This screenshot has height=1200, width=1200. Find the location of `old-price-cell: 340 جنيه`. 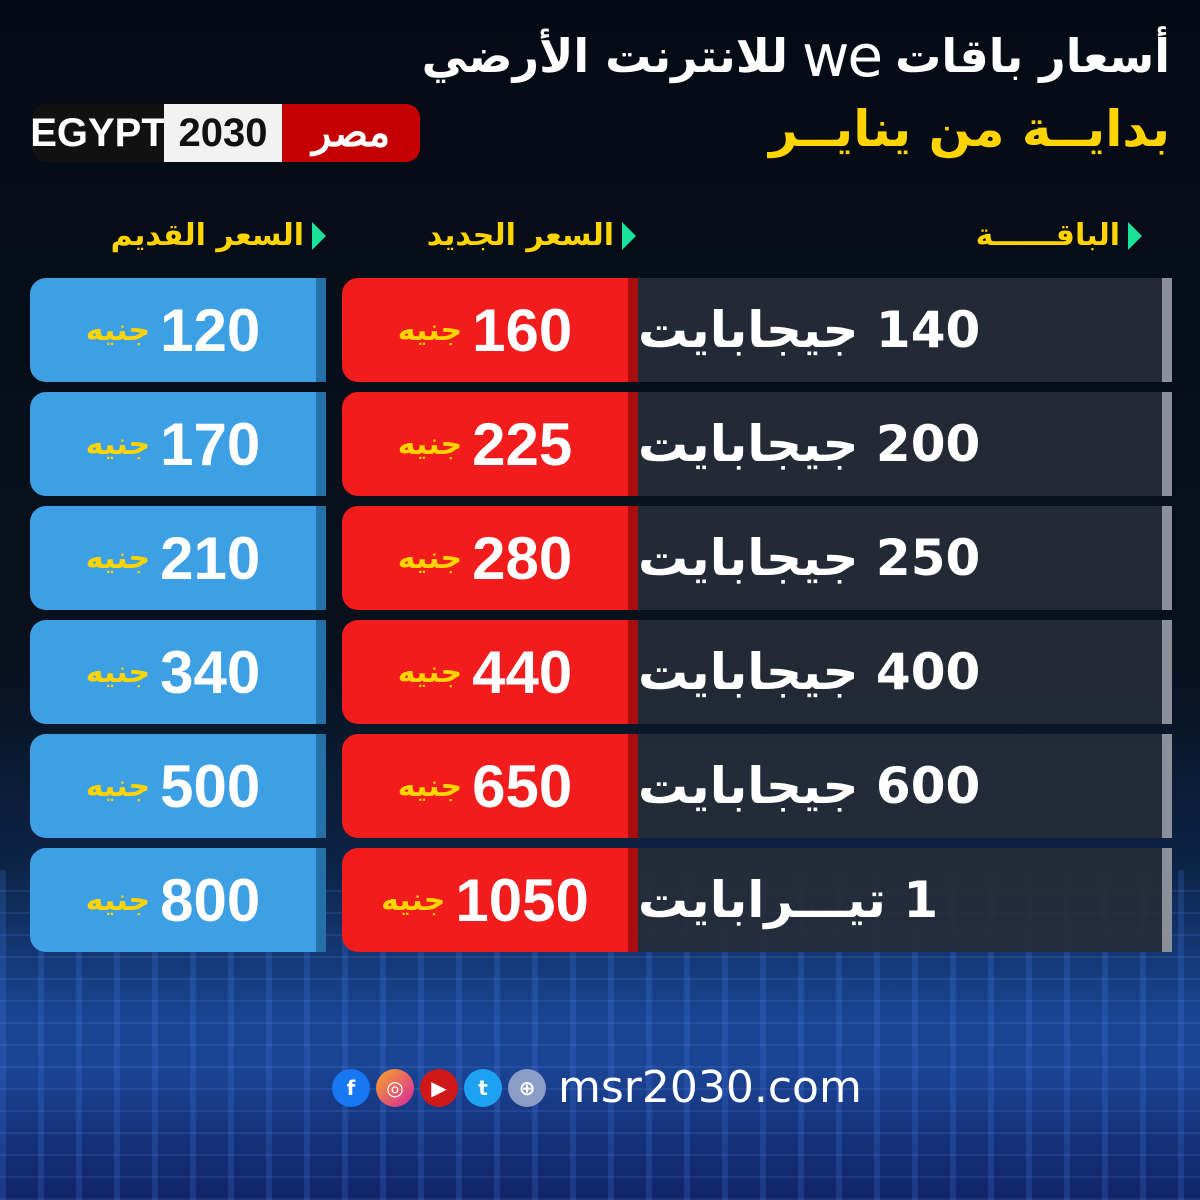

old-price-cell: 340 جنيه is located at coordinates (178, 672).